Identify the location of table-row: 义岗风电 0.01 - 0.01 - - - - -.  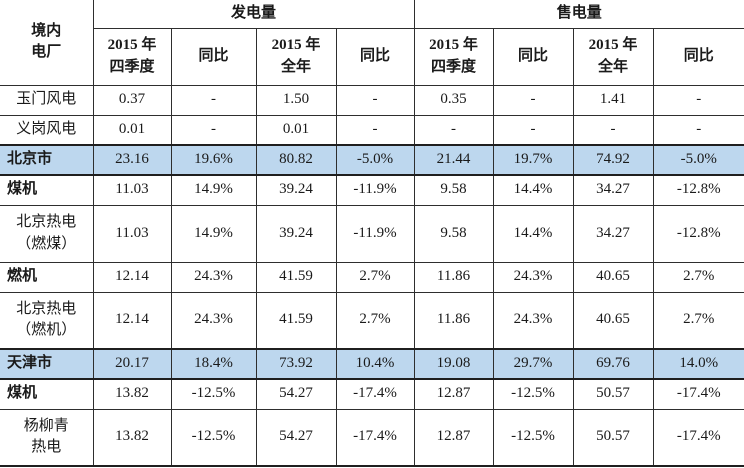
(372, 130).